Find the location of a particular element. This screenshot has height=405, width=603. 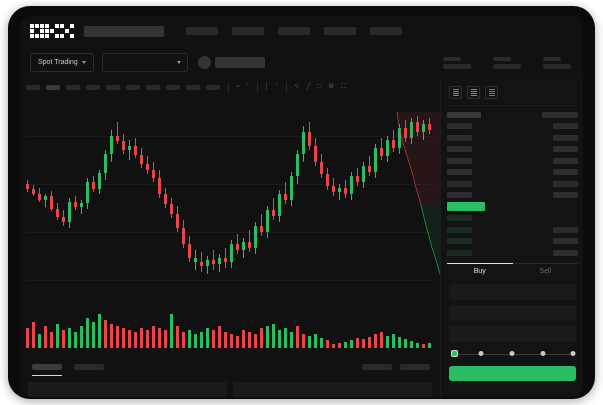

depth-chart-svg is located at coordinates (421, 205).